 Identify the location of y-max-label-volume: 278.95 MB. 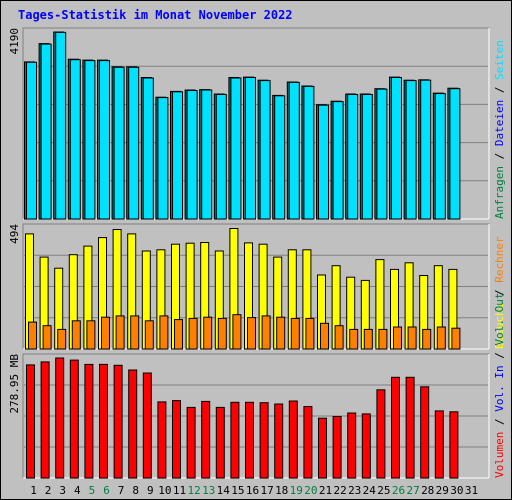
(14, 384).